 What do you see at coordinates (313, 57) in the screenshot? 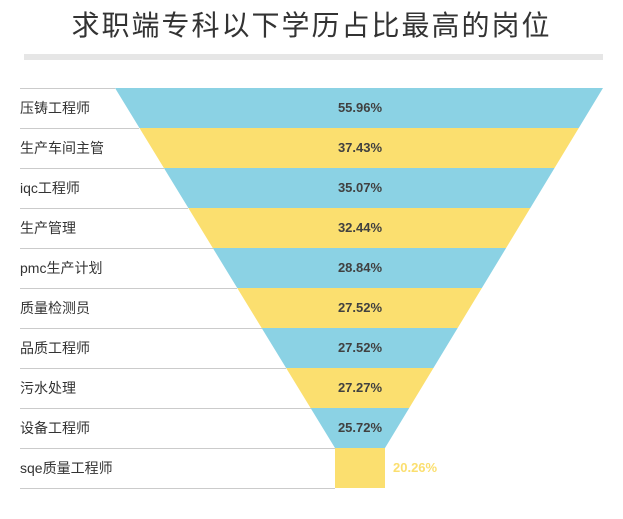
I see `title-divider` at bounding box center [313, 57].